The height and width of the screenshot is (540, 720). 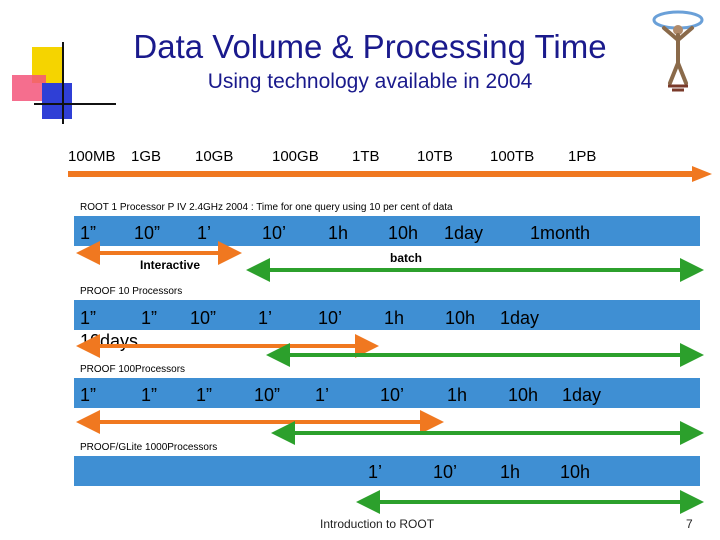 I want to click on page-number: 7, so click(x=689, y=524).